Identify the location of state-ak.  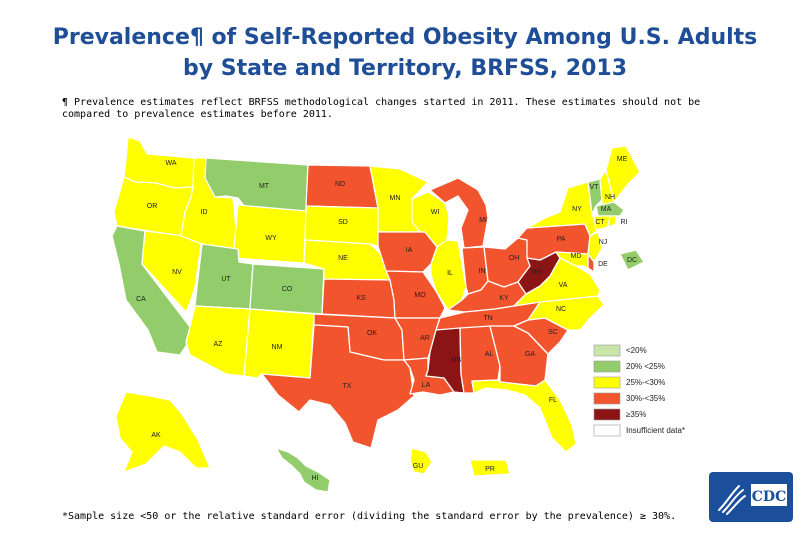
(163, 432).